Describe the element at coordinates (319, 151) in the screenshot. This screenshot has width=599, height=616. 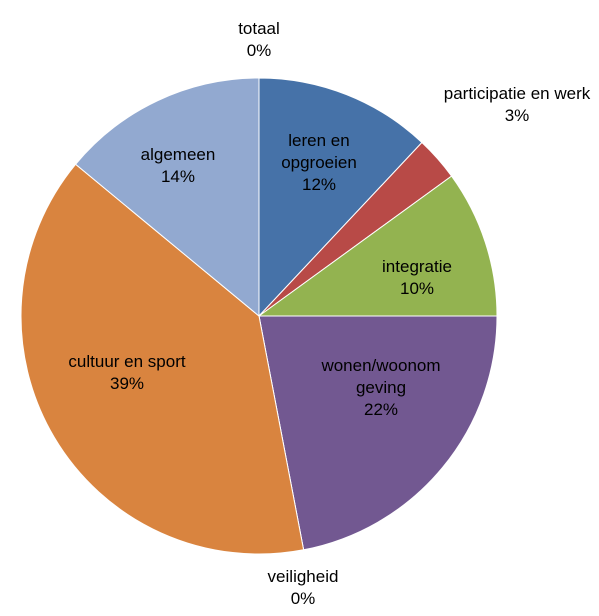
I see `category-label: leren en opgroeien` at that location.